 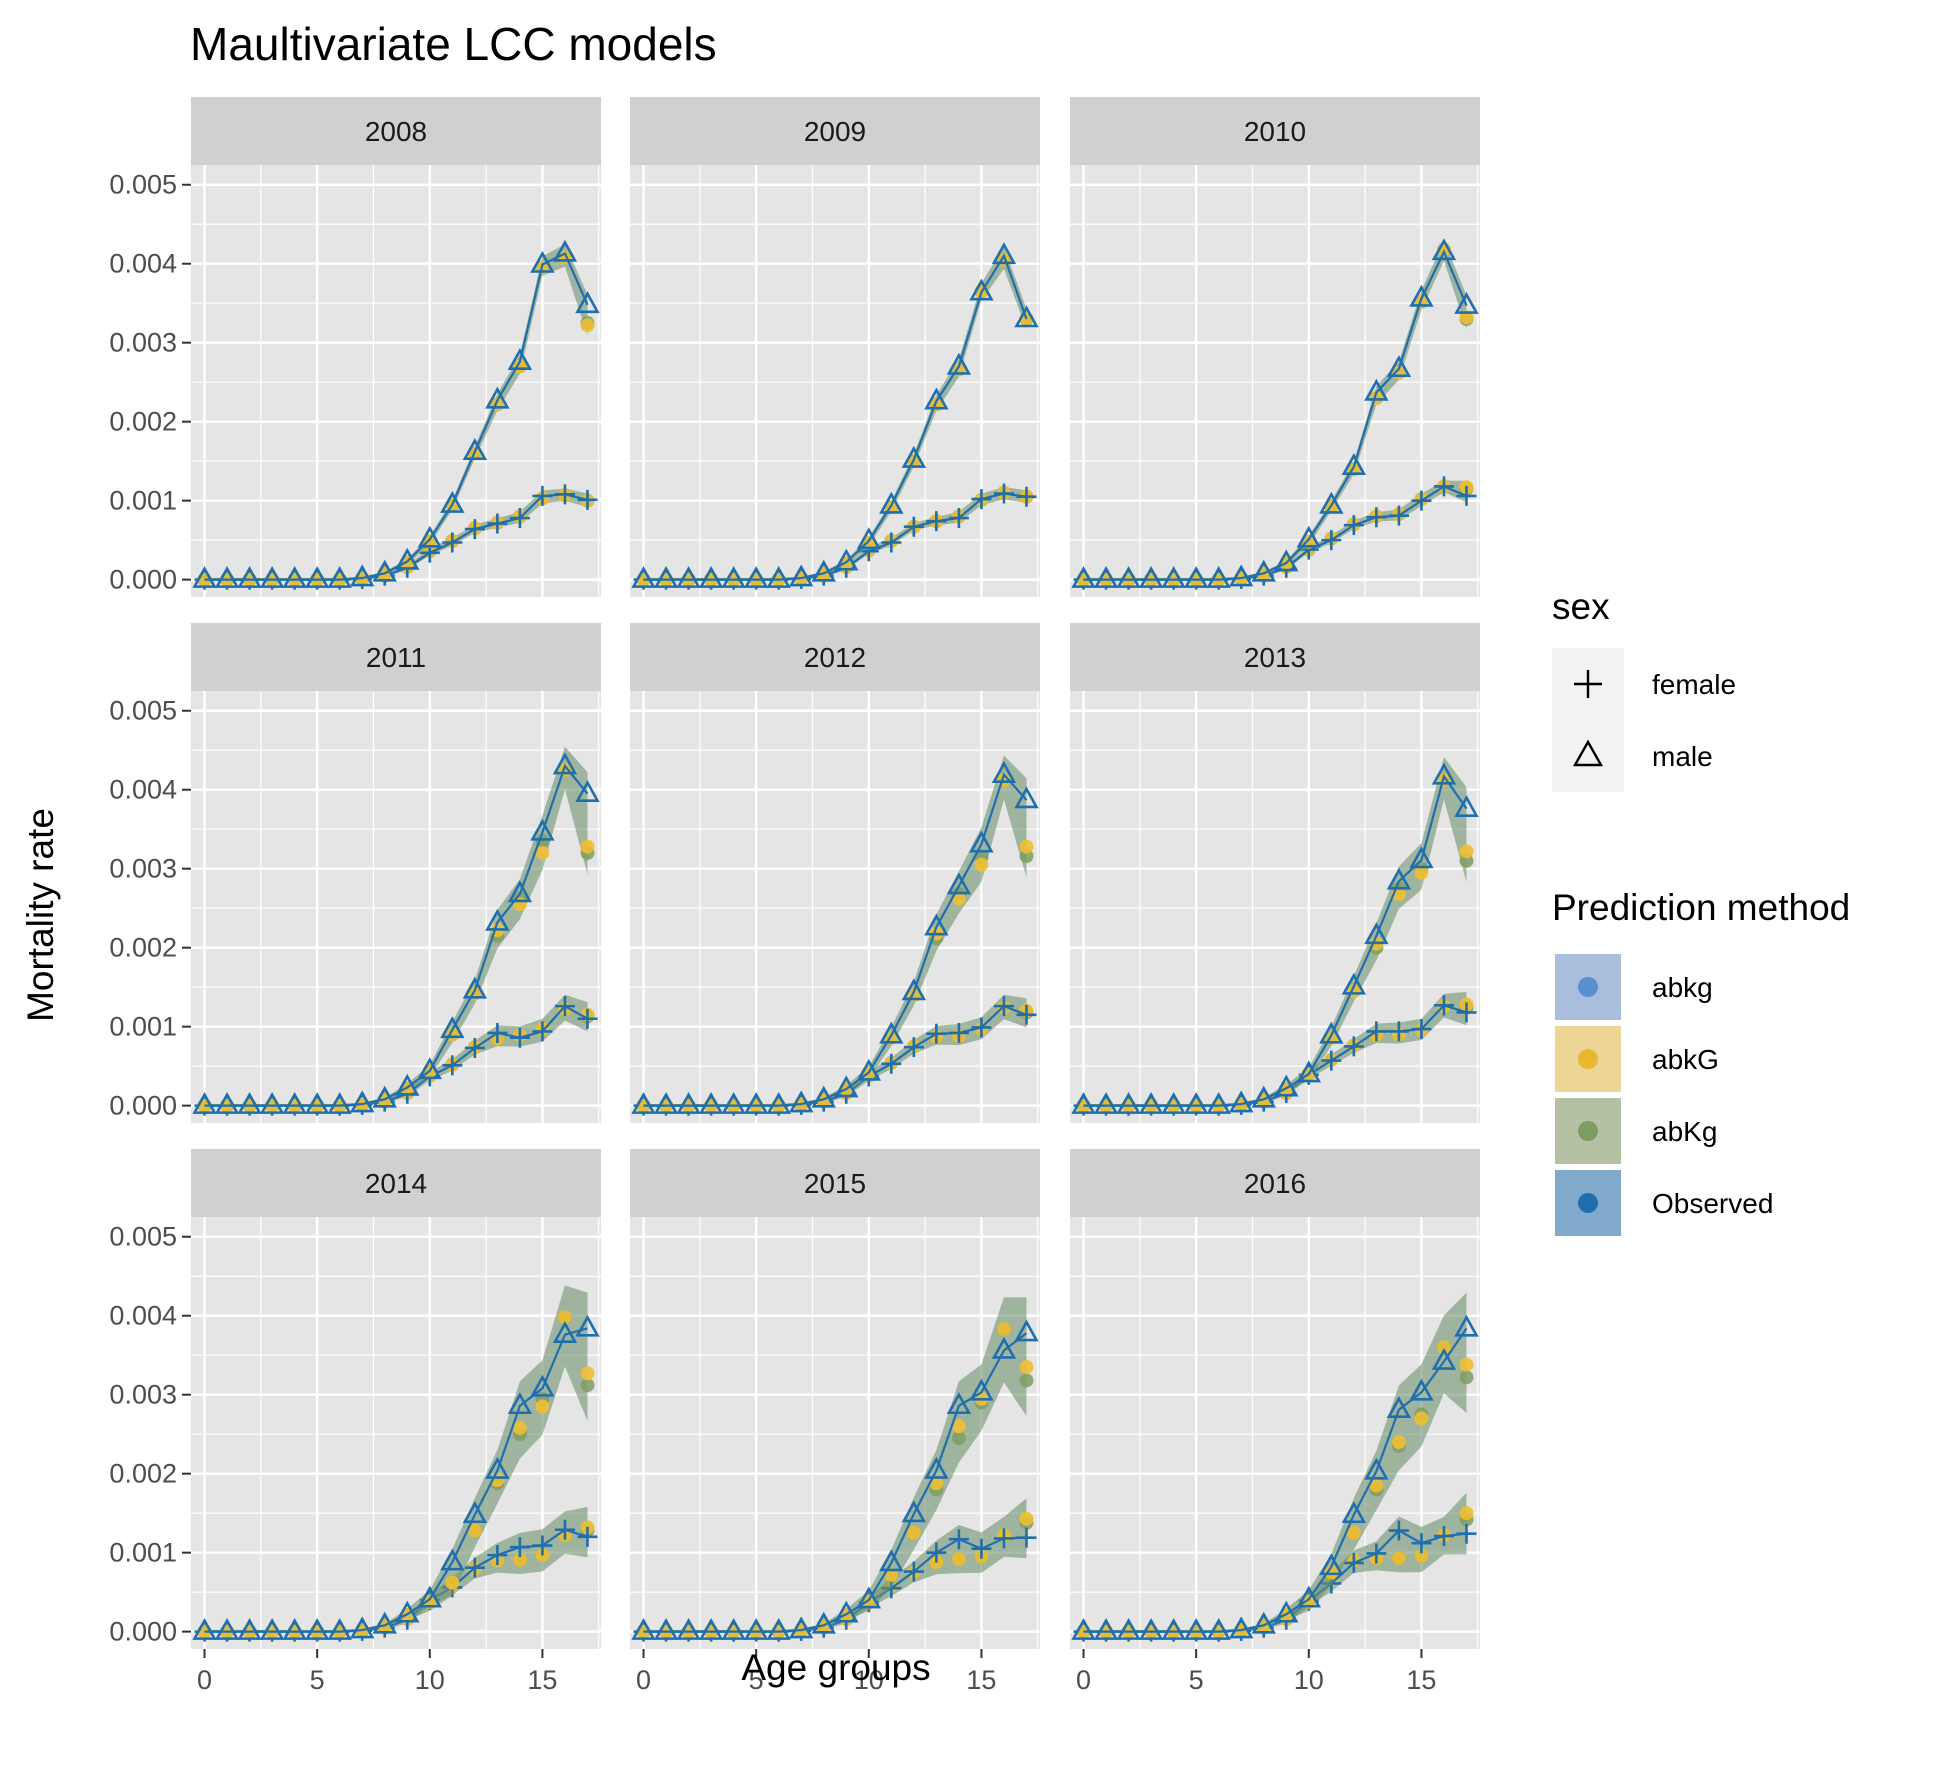 I want to click on x-axis-title: Age groups, so click(x=835, y=1667).